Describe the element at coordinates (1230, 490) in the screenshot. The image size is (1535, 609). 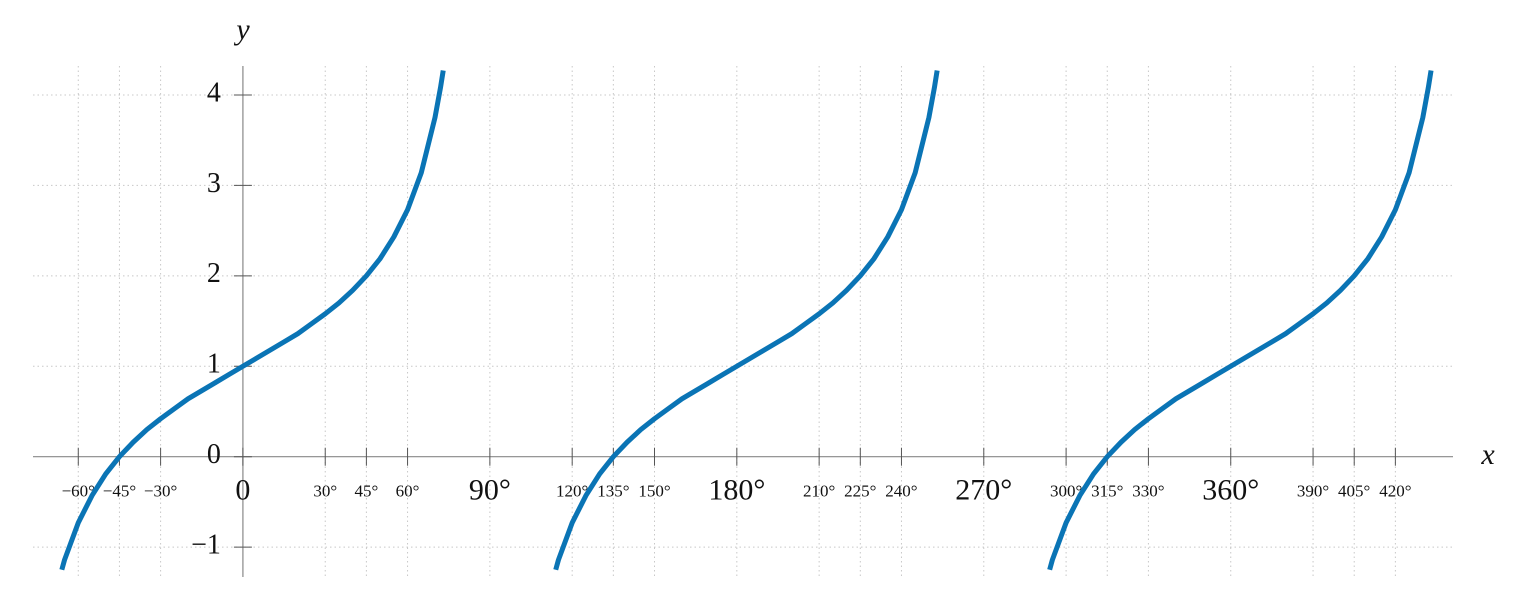
I see `x-tick-label: 360°` at that location.